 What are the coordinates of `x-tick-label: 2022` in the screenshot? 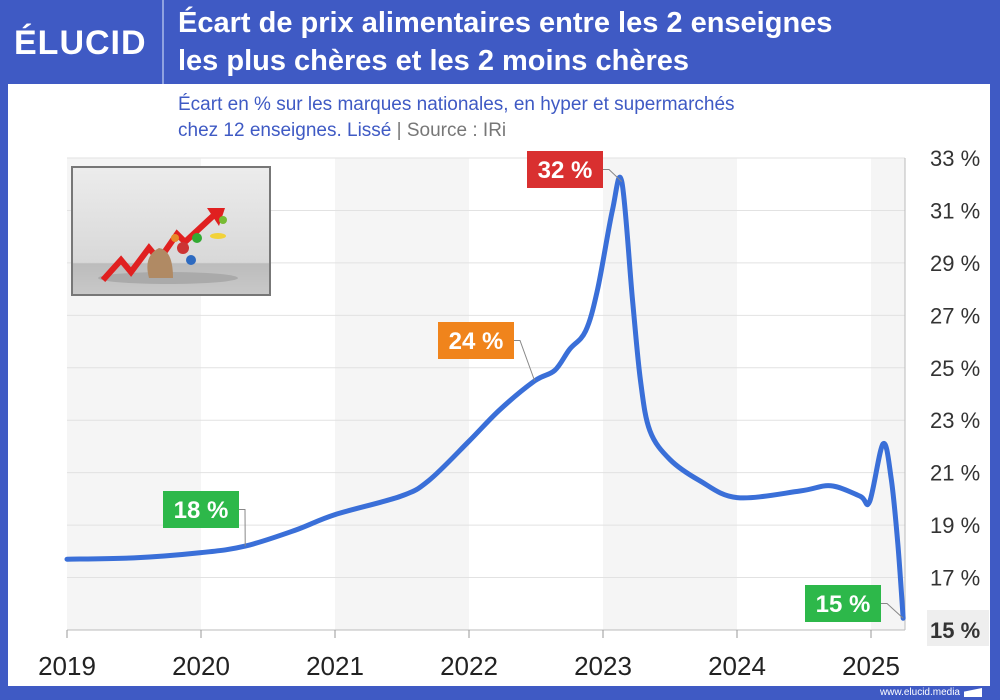 It's located at (469, 666).